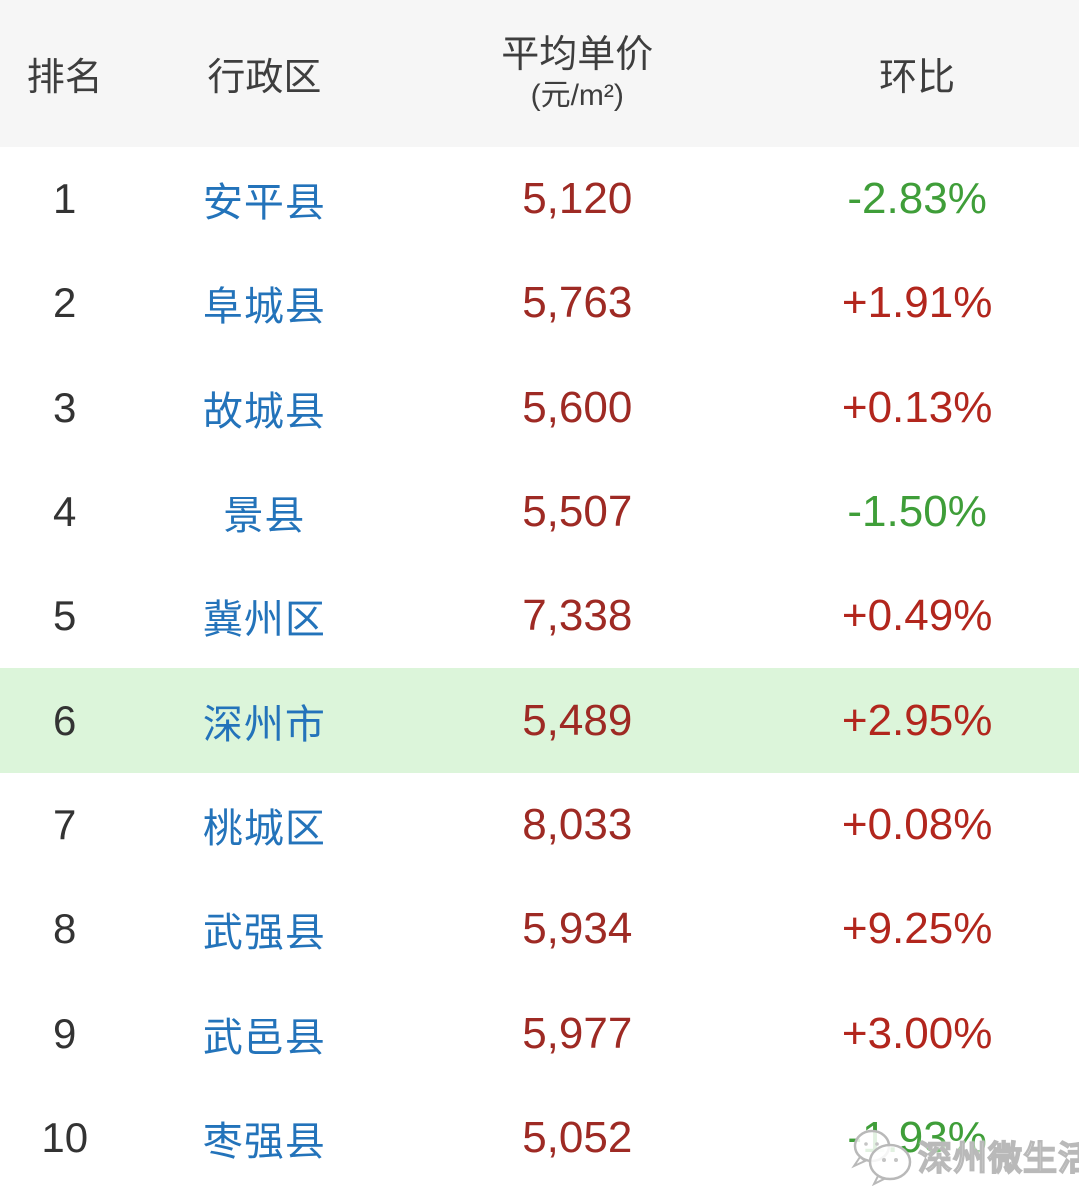 The image size is (1079, 1200). What do you see at coordinates (264, 516) in the screenshot?
I see `district-cell: 景县` at bounding box center [264, 516].